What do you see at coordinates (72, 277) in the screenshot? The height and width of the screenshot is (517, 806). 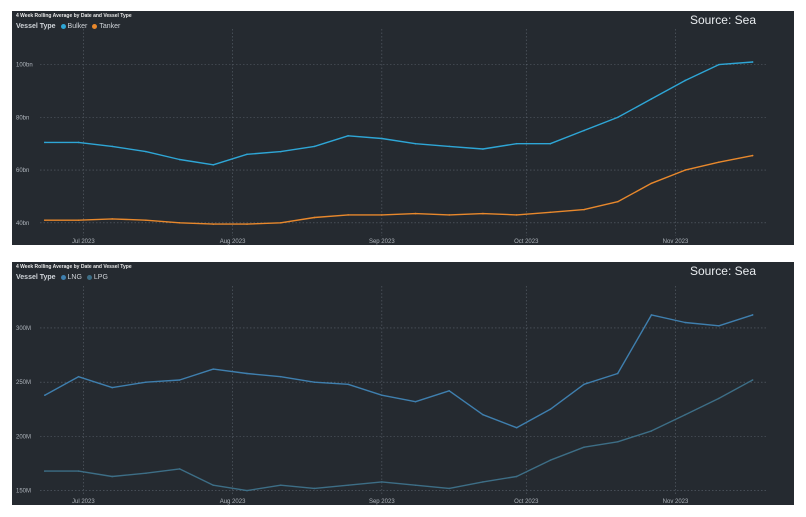 I see `legend-entry-lng: LNG` at bounding box center [72, 277].